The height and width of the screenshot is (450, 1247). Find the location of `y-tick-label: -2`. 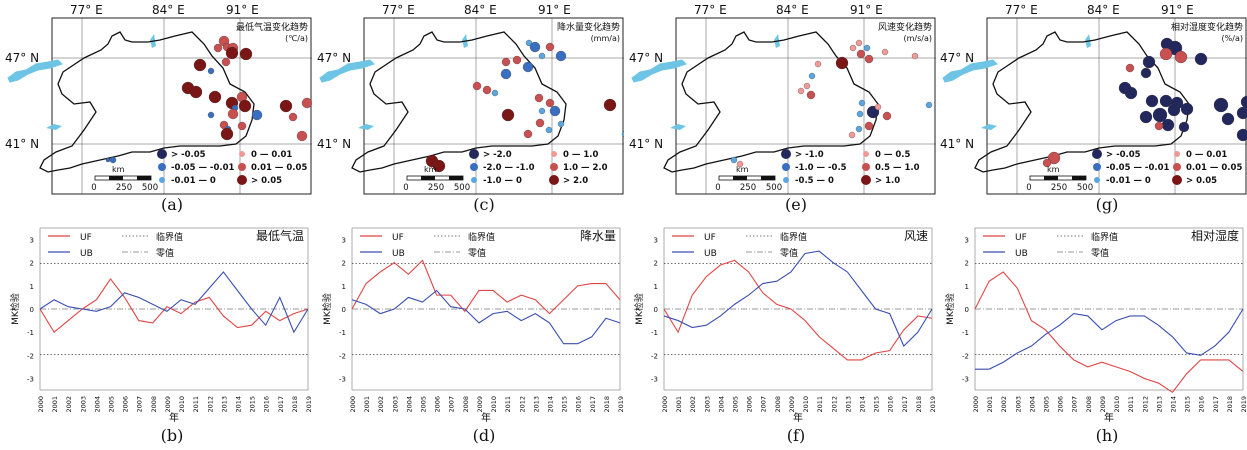

y-tick-label: -2 is located at coordinates (30, 356).